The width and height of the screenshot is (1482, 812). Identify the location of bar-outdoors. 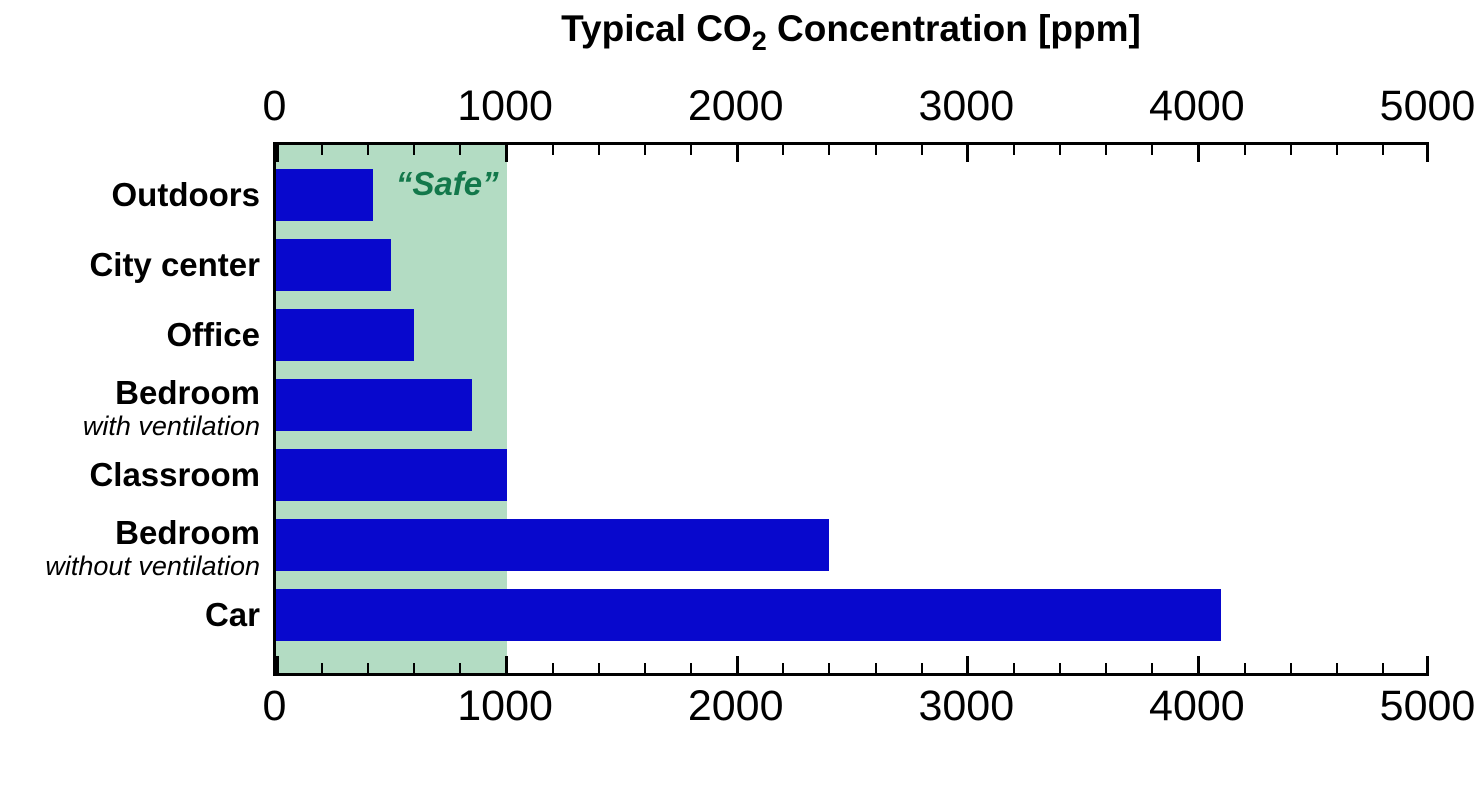
(324, 195).